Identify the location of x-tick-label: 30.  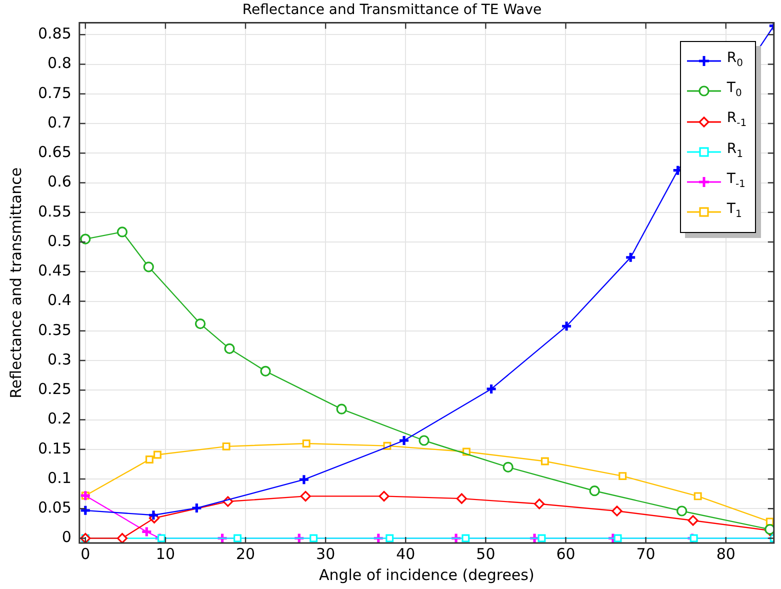
(326, 553).